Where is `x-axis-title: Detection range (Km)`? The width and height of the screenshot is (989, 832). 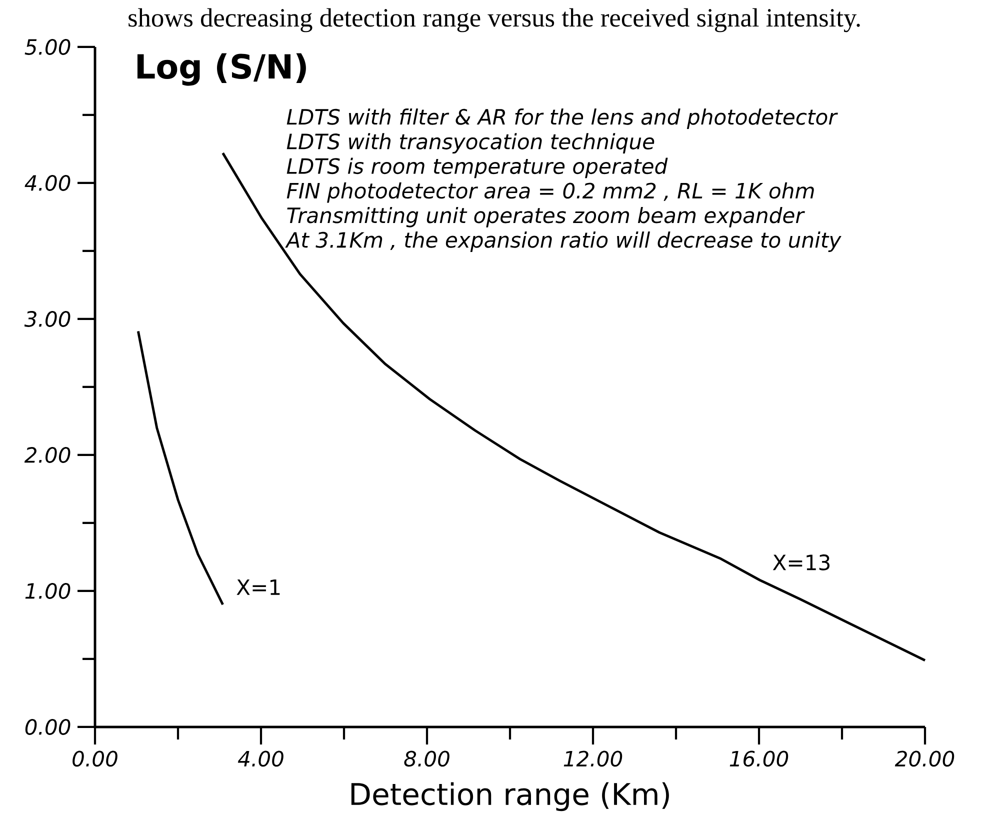 x-axis-title: Detection range (Km) is located at coordinates (510, 797).